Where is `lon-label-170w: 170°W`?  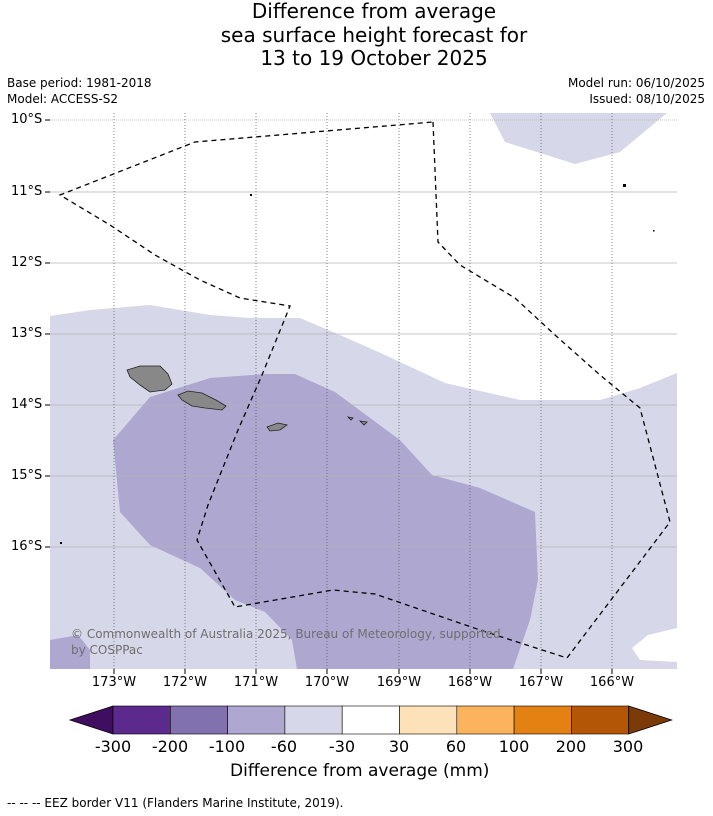
lon-label-170w: 170°W is located at coordinates (327, 682).